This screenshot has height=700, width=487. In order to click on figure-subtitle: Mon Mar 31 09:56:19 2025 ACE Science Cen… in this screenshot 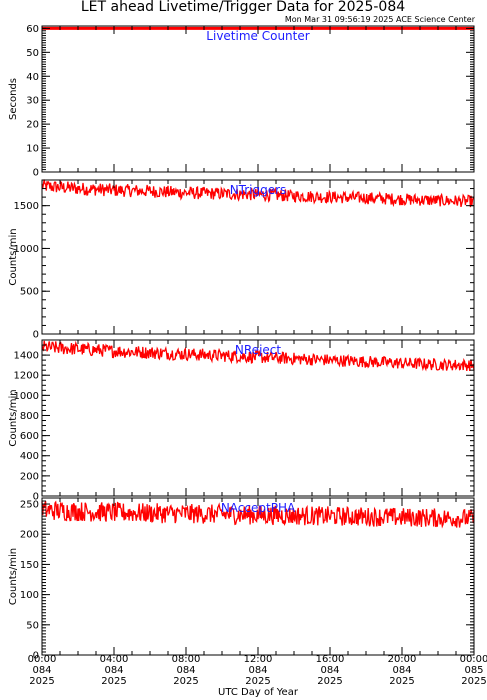, I will do `click(380, 19)`.